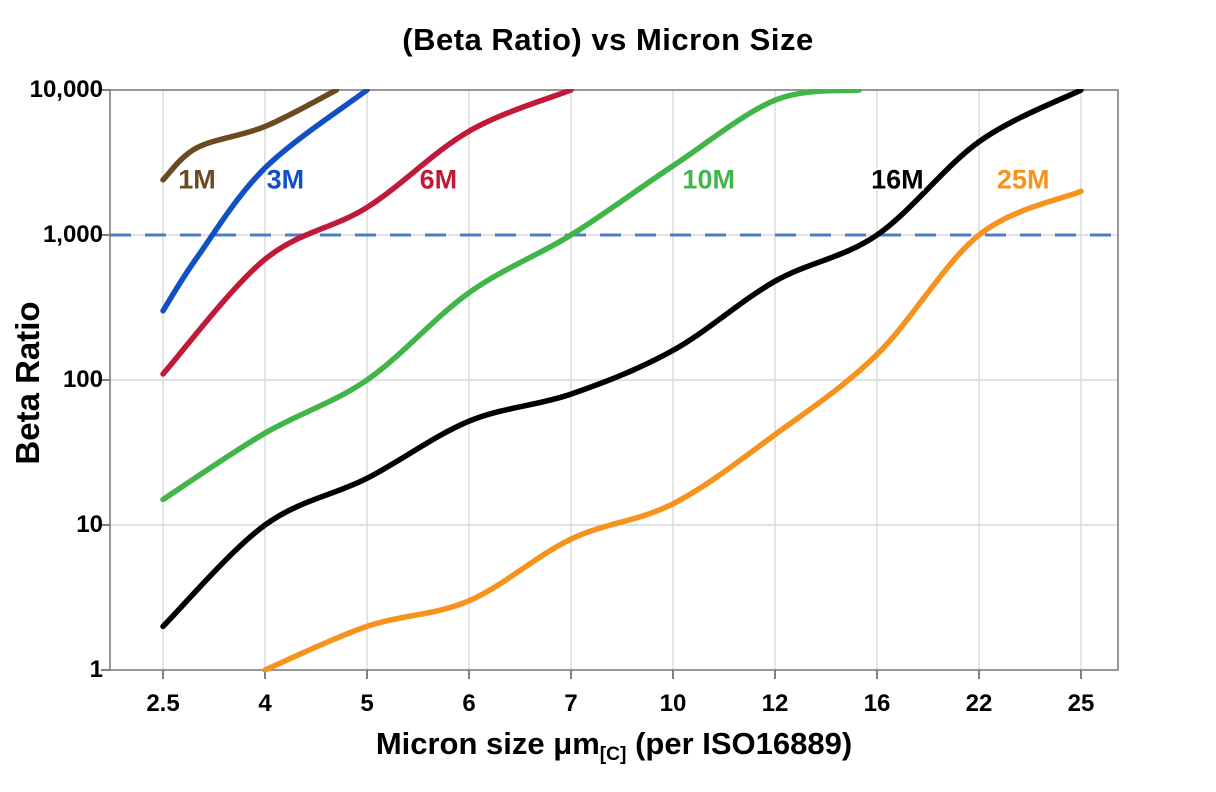 The image size is (1216, 792). Describe the element at coordinates (487, 743) in the screenshot. I see `x-axis-title-text: Micron size μm` at that location.